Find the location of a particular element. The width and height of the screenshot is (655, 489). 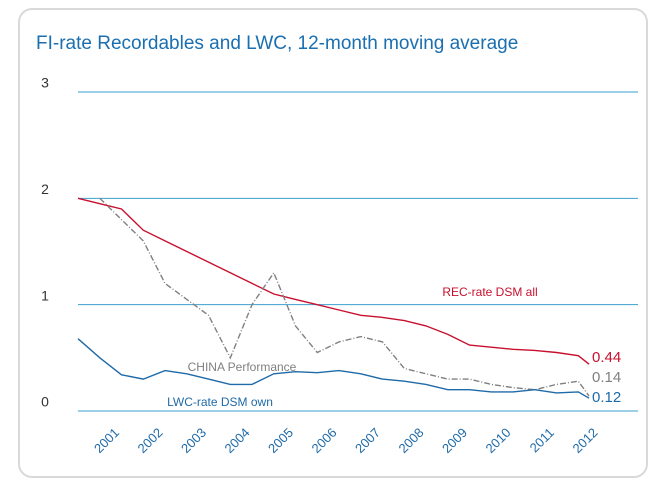

end-value-label: 0.14 is located at coordinates (606, 377).